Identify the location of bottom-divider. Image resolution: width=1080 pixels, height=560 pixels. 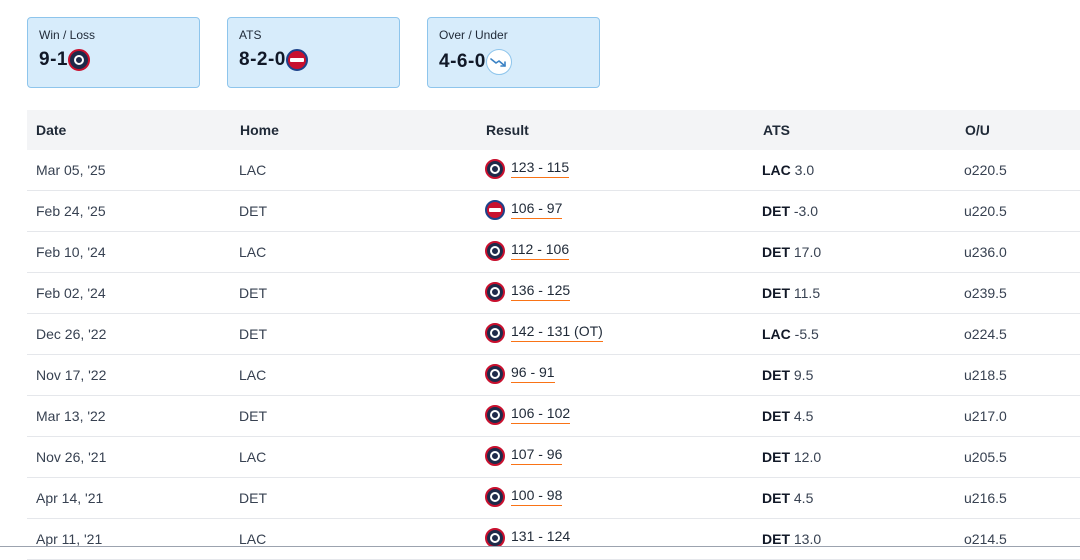
(540, 548).